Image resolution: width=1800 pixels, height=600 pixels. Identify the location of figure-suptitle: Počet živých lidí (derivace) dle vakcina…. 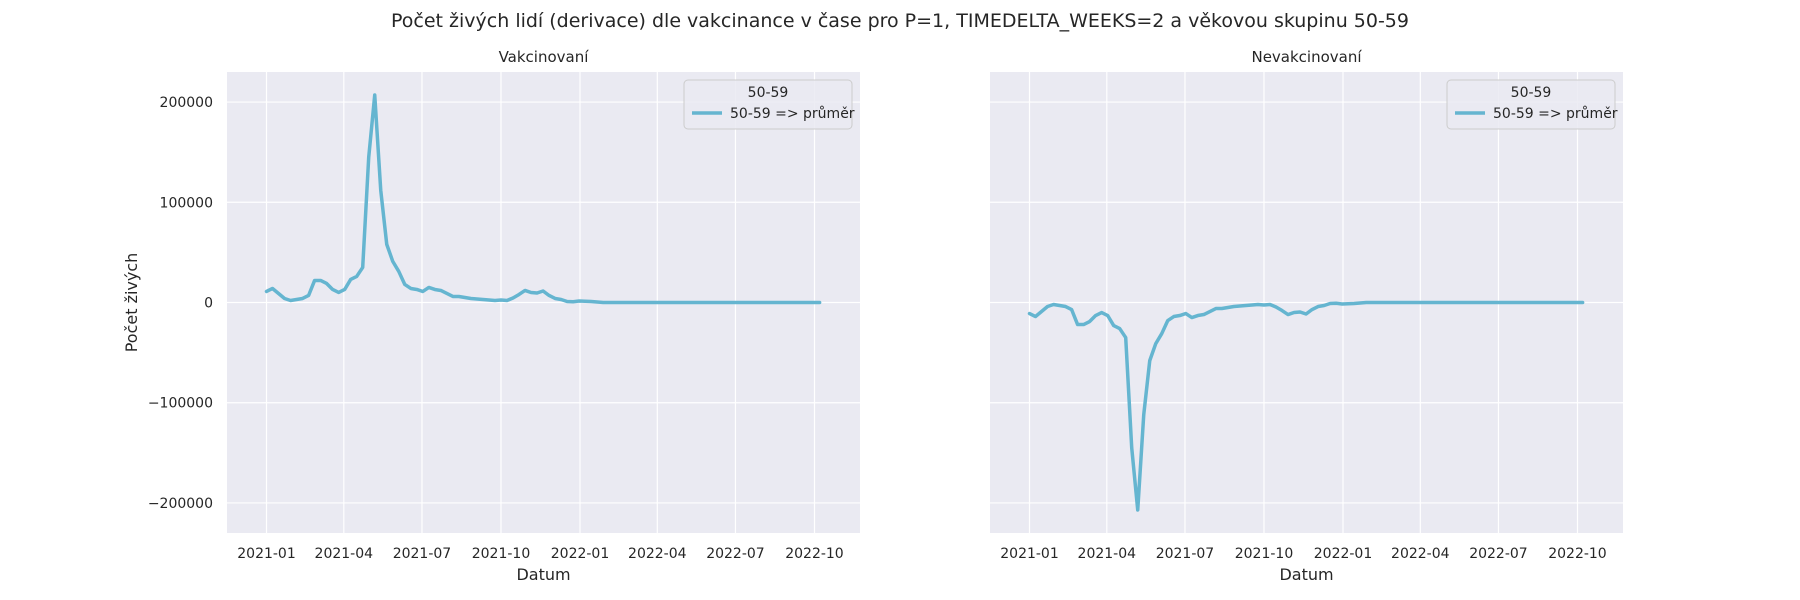
(900, 21).